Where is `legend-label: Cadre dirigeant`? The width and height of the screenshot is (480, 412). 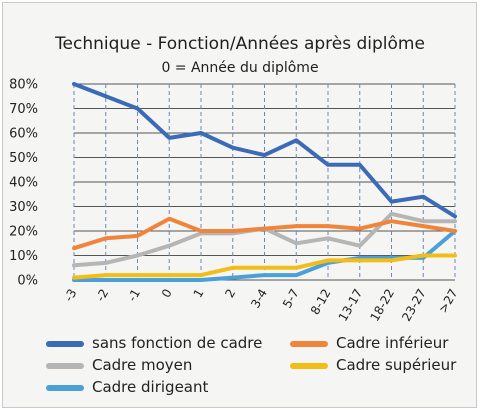 legend-label: Cadre dirigeant is located at coordinates (150, 387).